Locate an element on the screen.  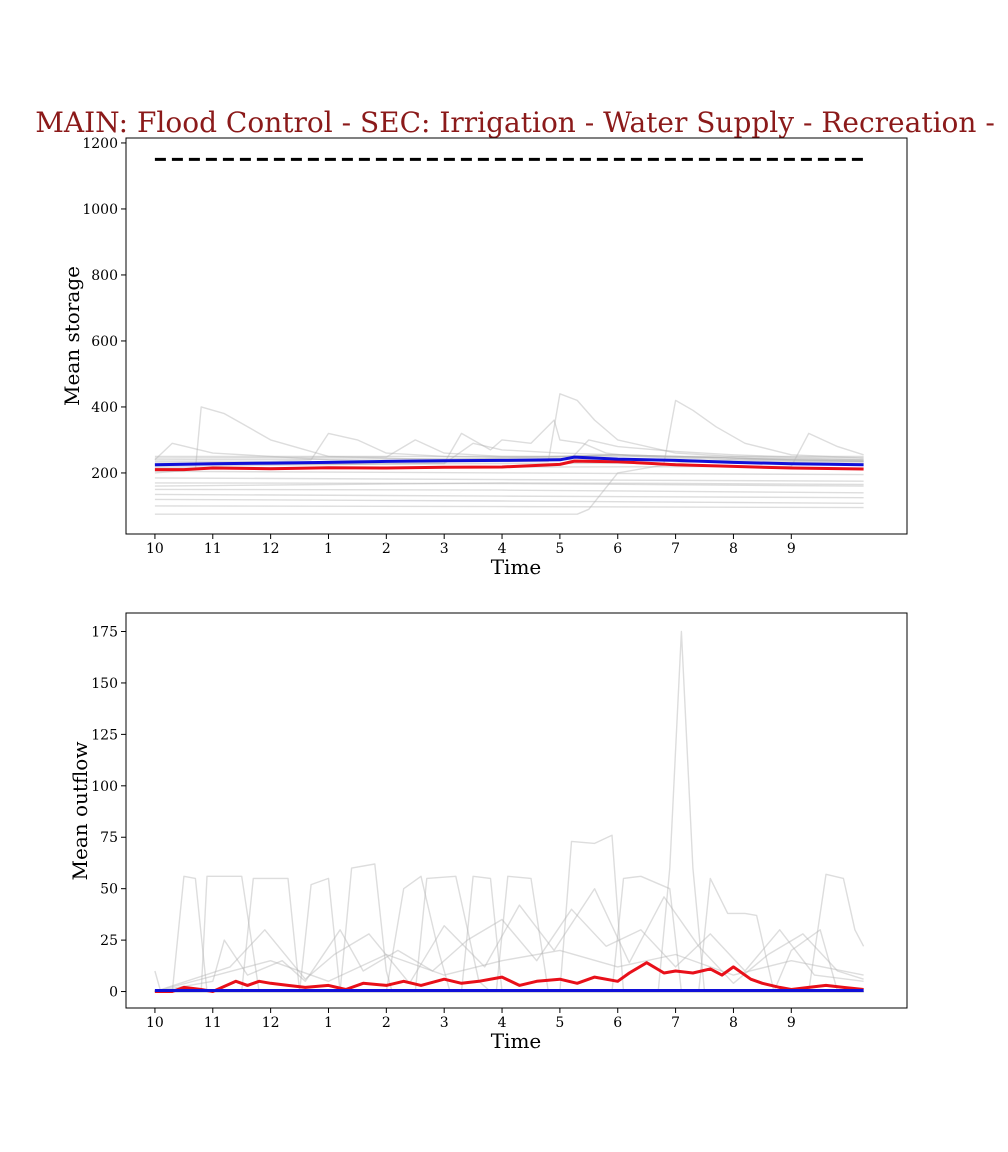
y-tick-label: 200 is located at coordinates (104, 474).